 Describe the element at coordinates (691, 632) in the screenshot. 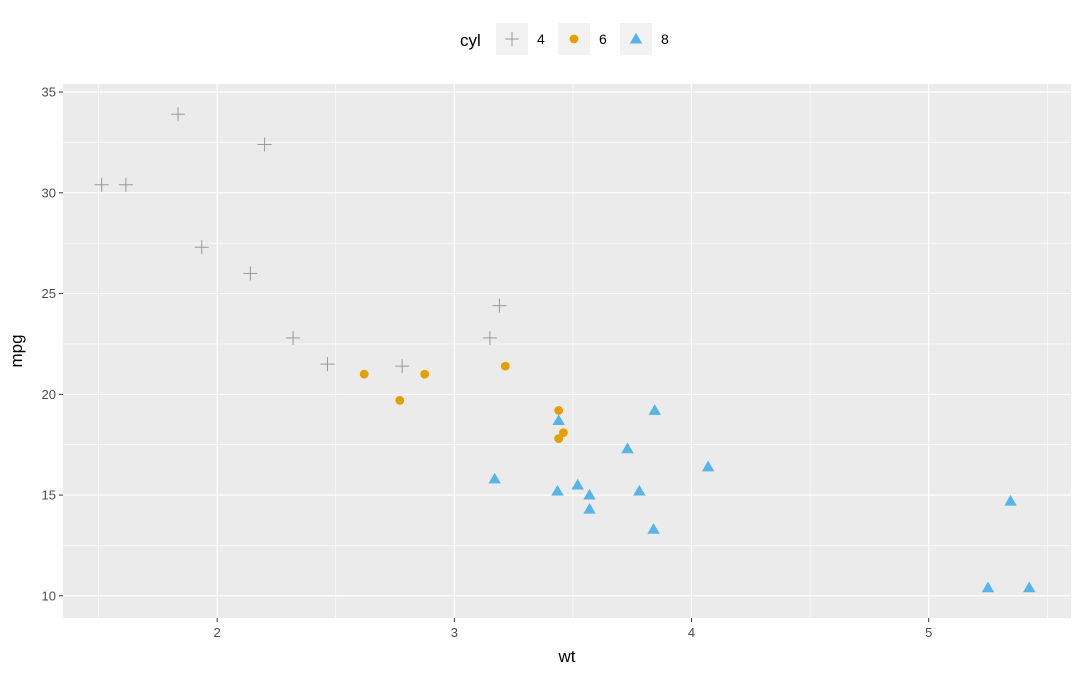

I see `x-tick-label: 4` at that location.